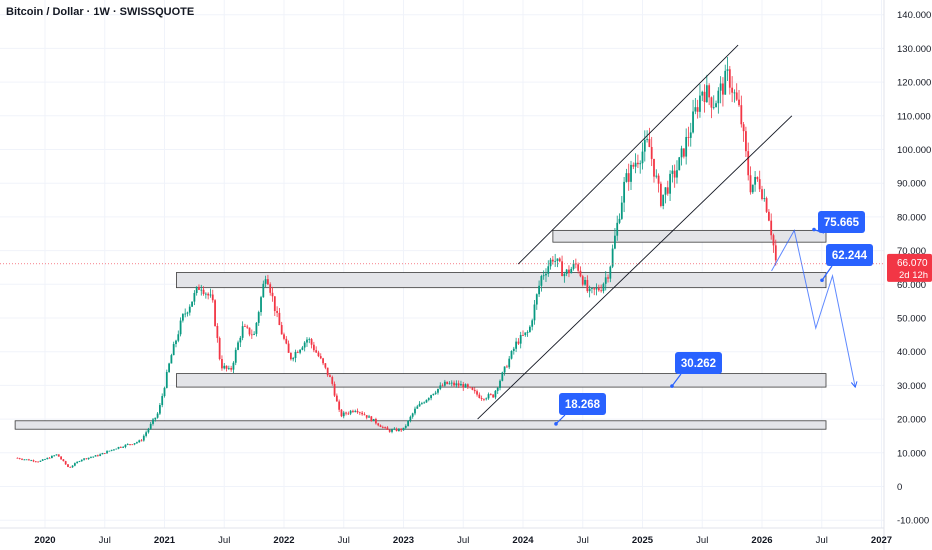 This screenshot has width=932, height=550. What do you see at coordinates (914, 83) in the screenshot?
I see `price-tick-label: 120.000` at bounding box center [914, 83].